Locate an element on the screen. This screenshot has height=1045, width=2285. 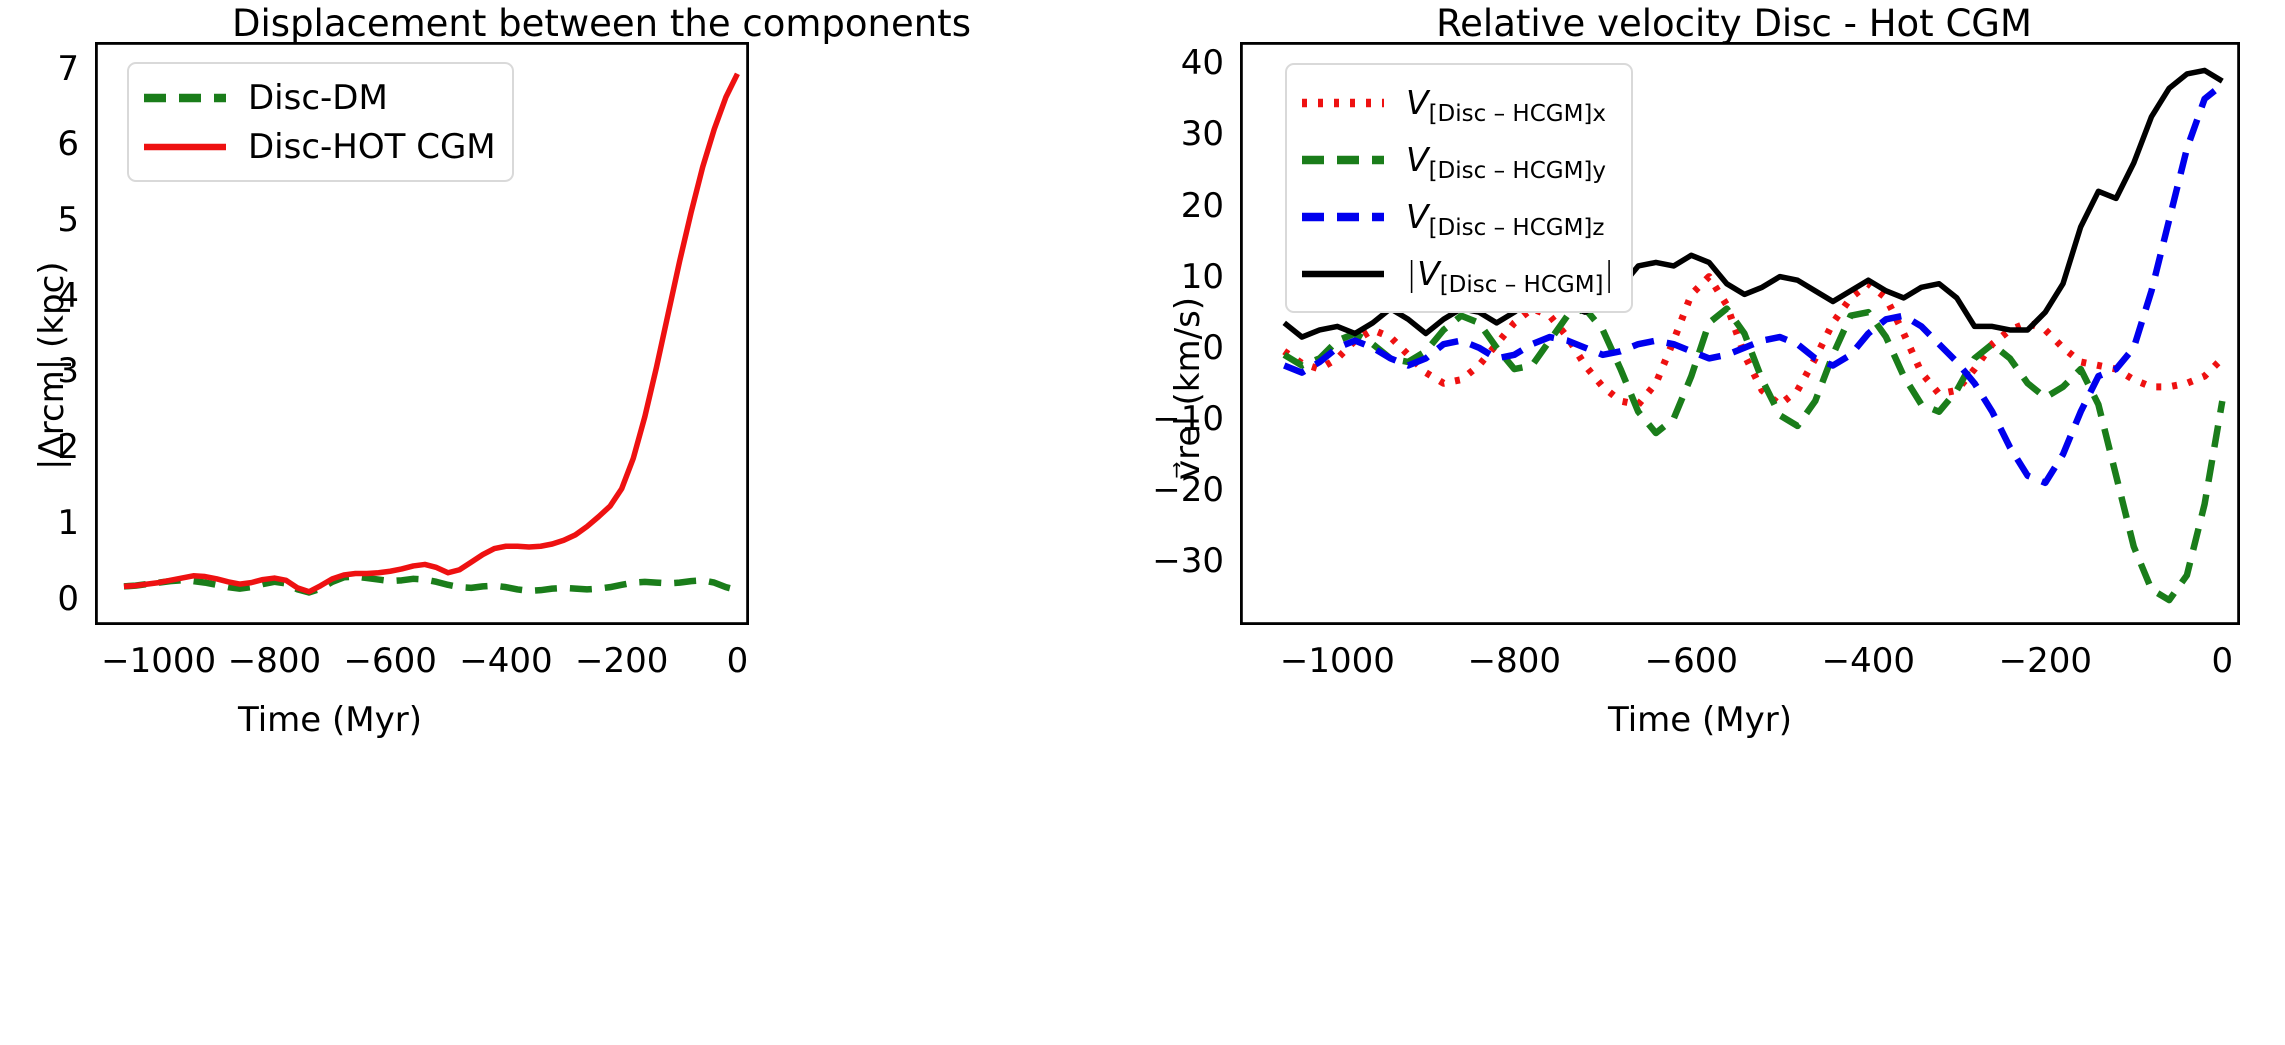
right-xtick-label: −400 is located at coordinates (1868, 661).